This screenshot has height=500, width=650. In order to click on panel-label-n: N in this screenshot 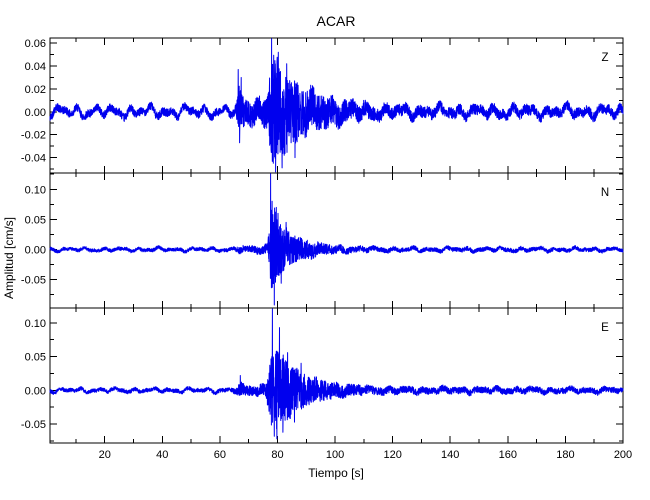, I will do `click(605, 193)`.